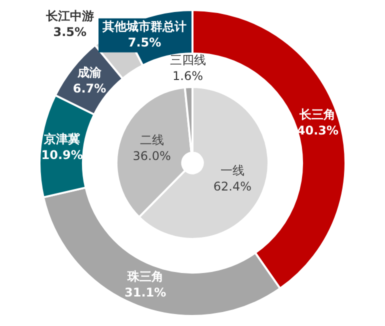 Image resolution: width=385 pixels, height=326 pixels. I want to click on slice-label: 珠三角, so click(145, 277).